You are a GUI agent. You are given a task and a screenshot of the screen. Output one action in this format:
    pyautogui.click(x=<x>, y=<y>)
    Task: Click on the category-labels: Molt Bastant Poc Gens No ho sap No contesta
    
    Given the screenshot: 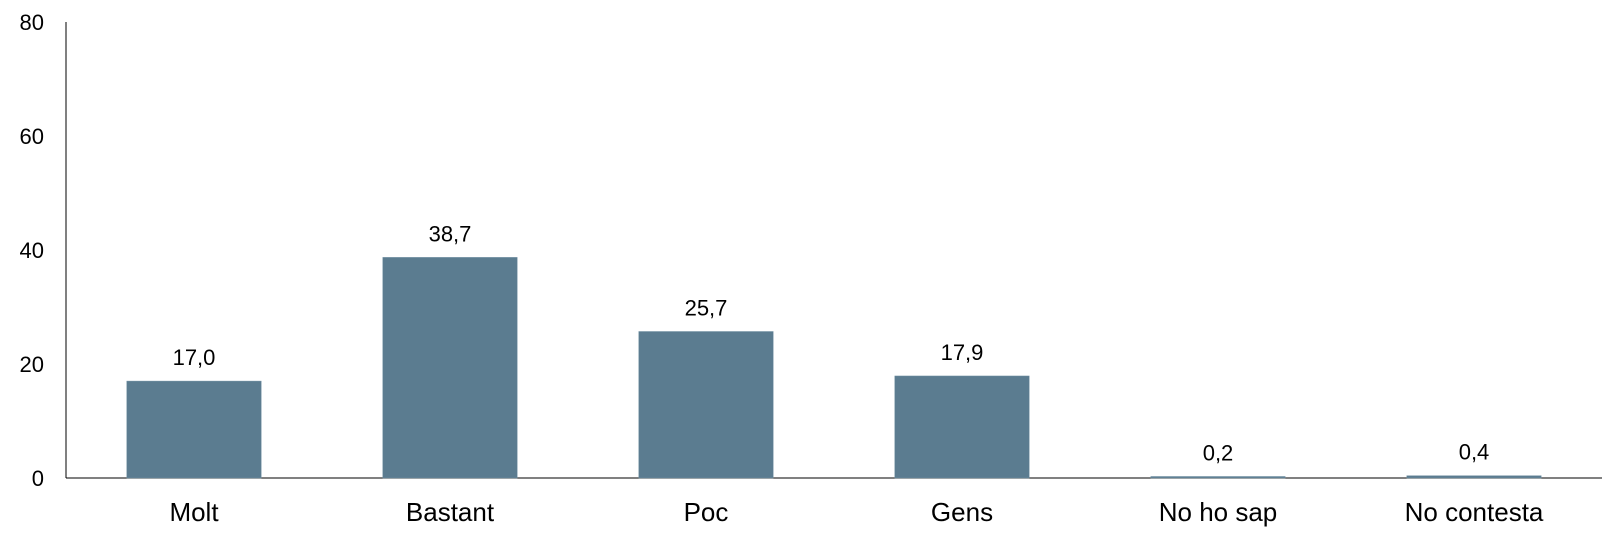 What is the action you would take?
    pyautogui.click(x=856, y=512)
    